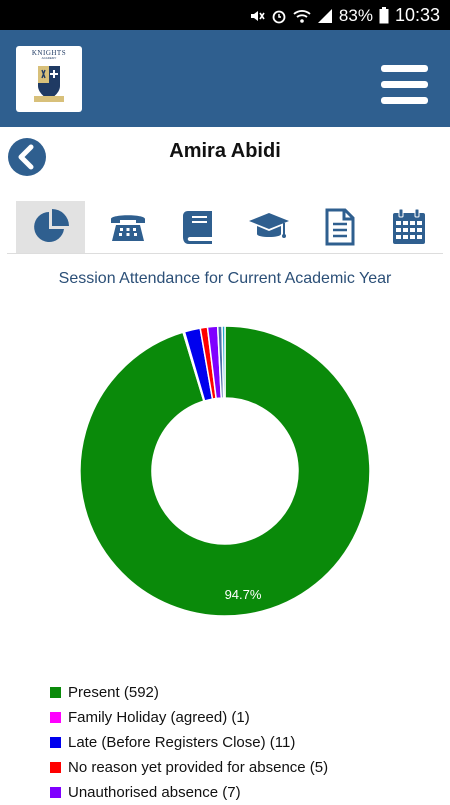 This screenshot has width=450, height=805. What do you see at coordinates (182, 742) in the screenshot?
I see `legend-label: Late (Before Registers Close) (11)` at bounding box center [182, 742].